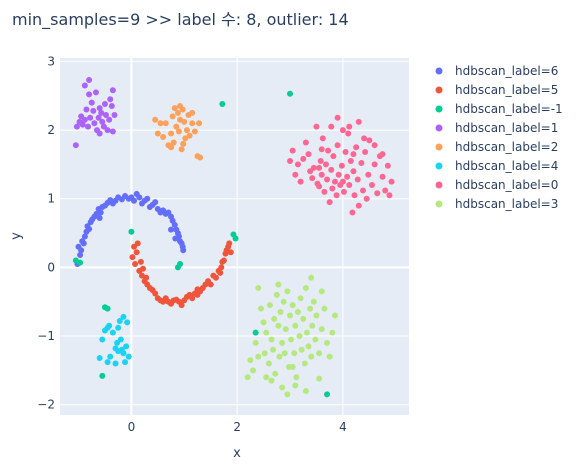 This screenshot has width=582, height=471. Describe the element at coordinates (499, 109) in the screenshot. I see `legend-item: hdbscan_label=-1` at that location.